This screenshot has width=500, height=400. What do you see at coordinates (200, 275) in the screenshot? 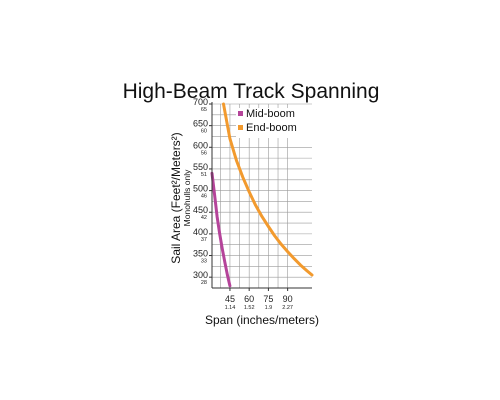
I see `y-tick-label: 300` at bounding box center [200, 275].